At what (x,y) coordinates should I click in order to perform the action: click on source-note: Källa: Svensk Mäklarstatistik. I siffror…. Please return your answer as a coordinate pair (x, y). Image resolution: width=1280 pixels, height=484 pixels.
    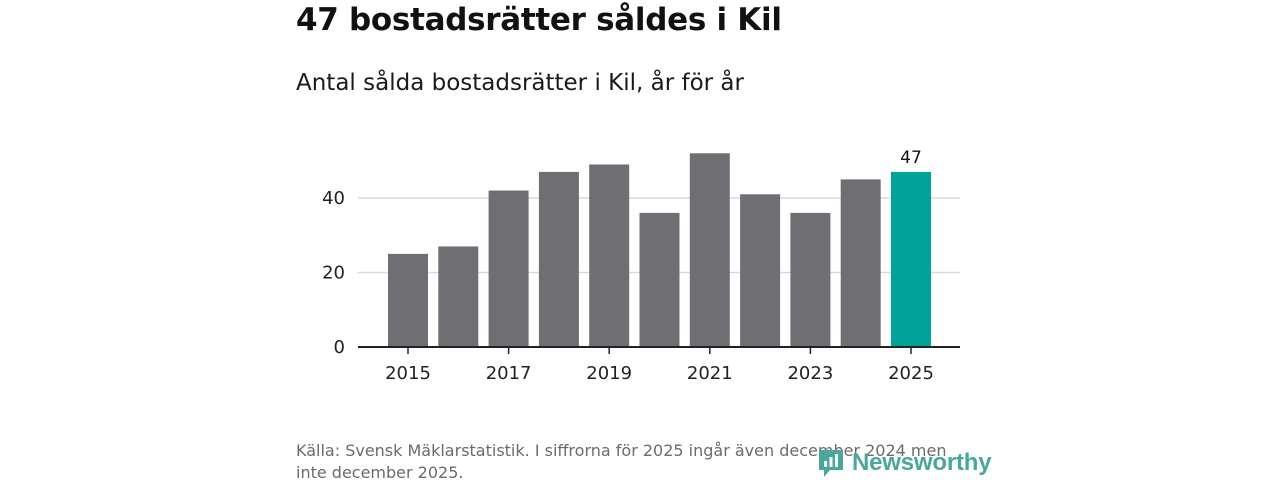
    Looking at the image, I should click on (621, 461).